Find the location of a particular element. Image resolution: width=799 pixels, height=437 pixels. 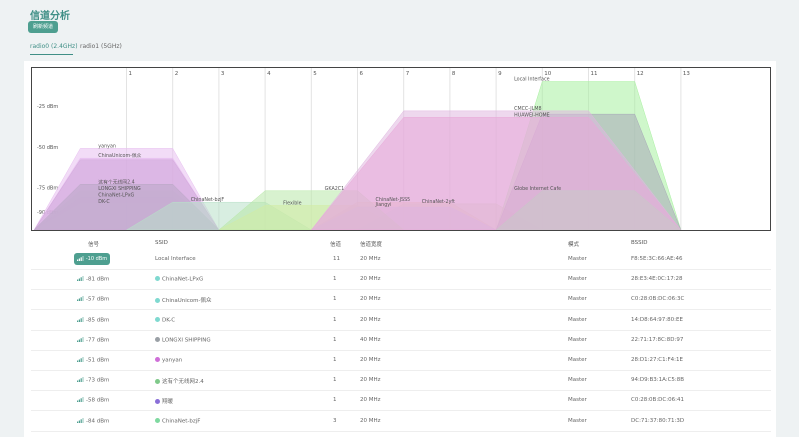

signal-value: -77 dBm is located at coordinates (98, 340).